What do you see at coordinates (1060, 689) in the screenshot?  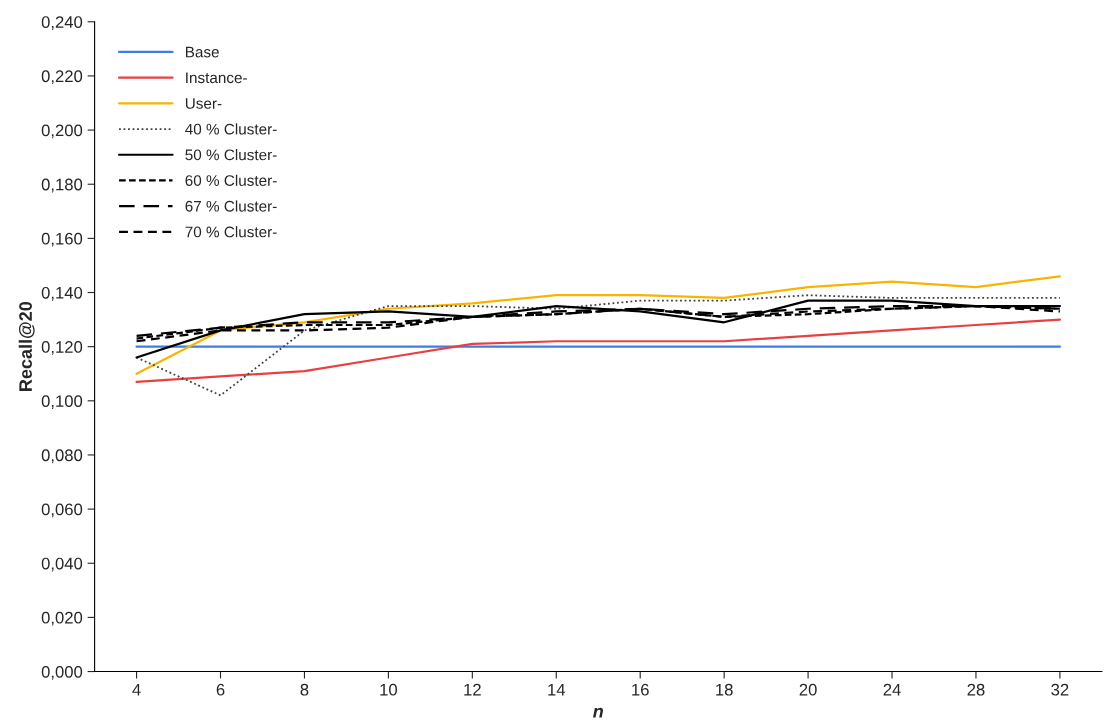 I see `x-tick-label: 32` at bounding box center [1060, 689].